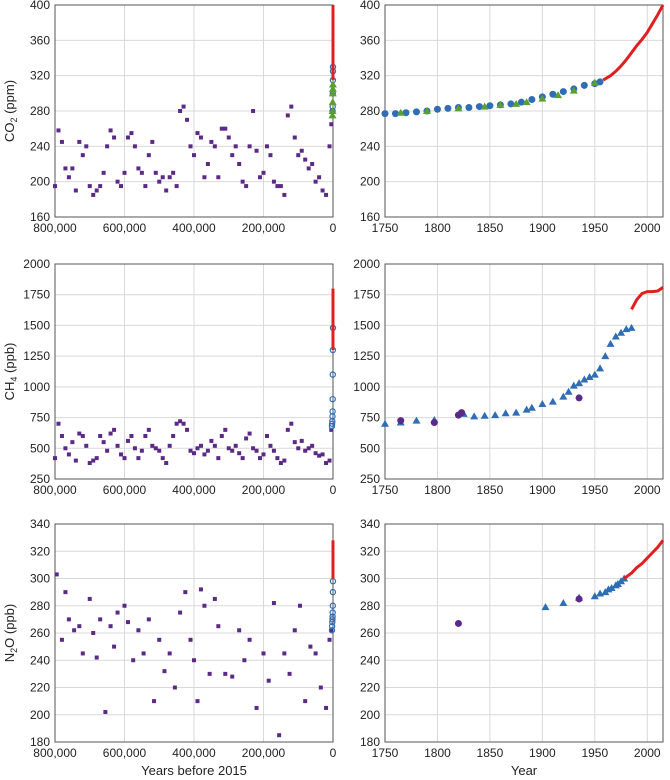  I want to click on y-tick-label: 500, so click(40, 448).